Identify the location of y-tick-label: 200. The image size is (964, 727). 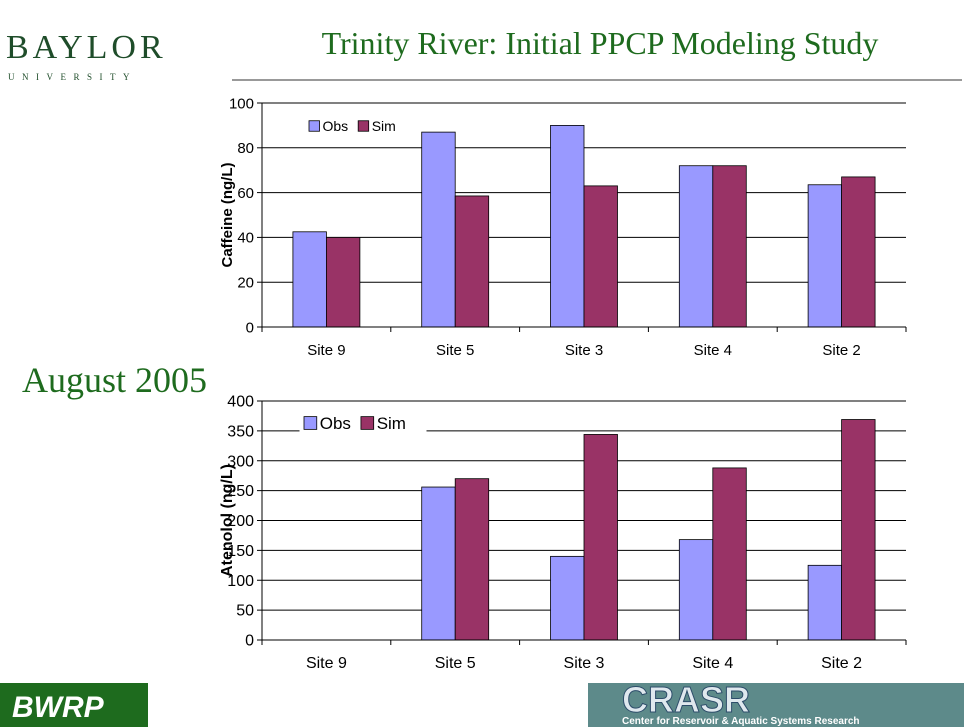
(240, 521).